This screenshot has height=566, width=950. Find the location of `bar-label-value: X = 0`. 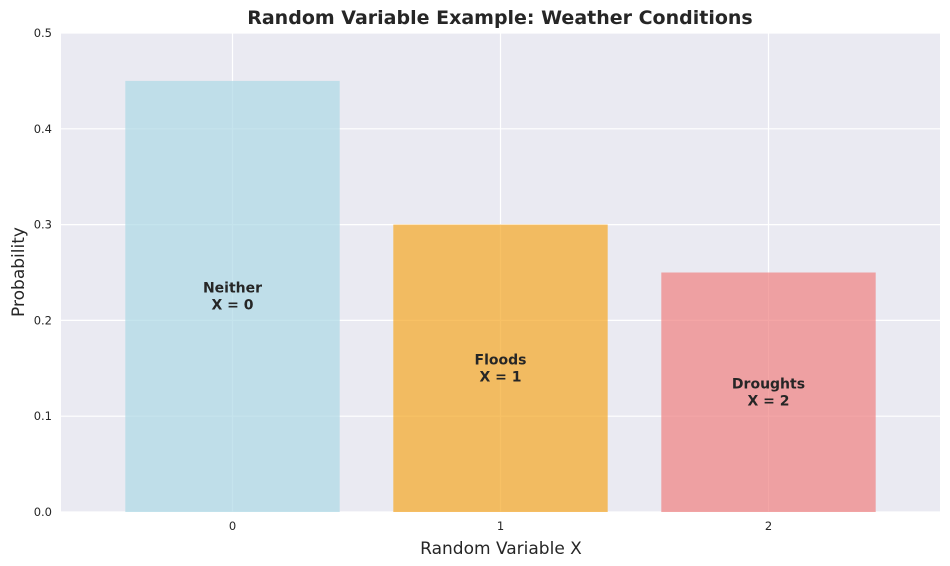

bar-label-value: X = 0 is located at coordinates (233, 305).